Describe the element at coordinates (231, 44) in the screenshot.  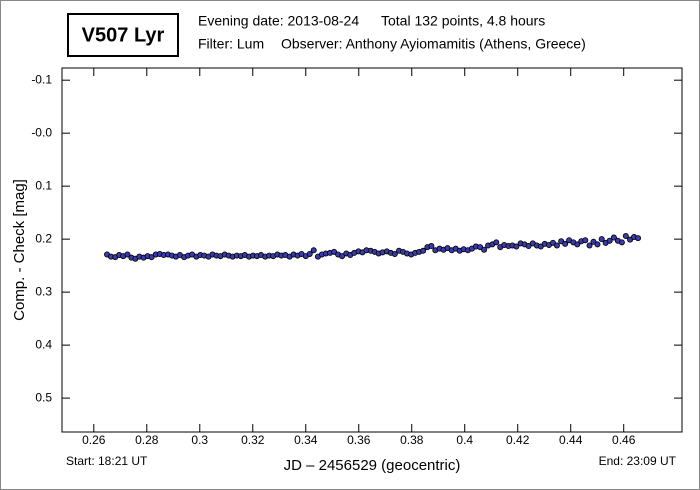
I see `filter: Filter: Lum` at that location.